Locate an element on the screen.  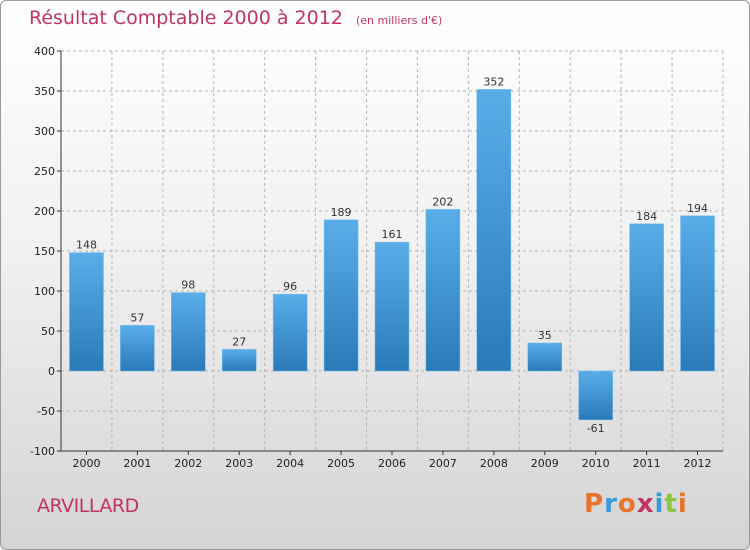
bar-2003 is located at coordinates (239, 360).